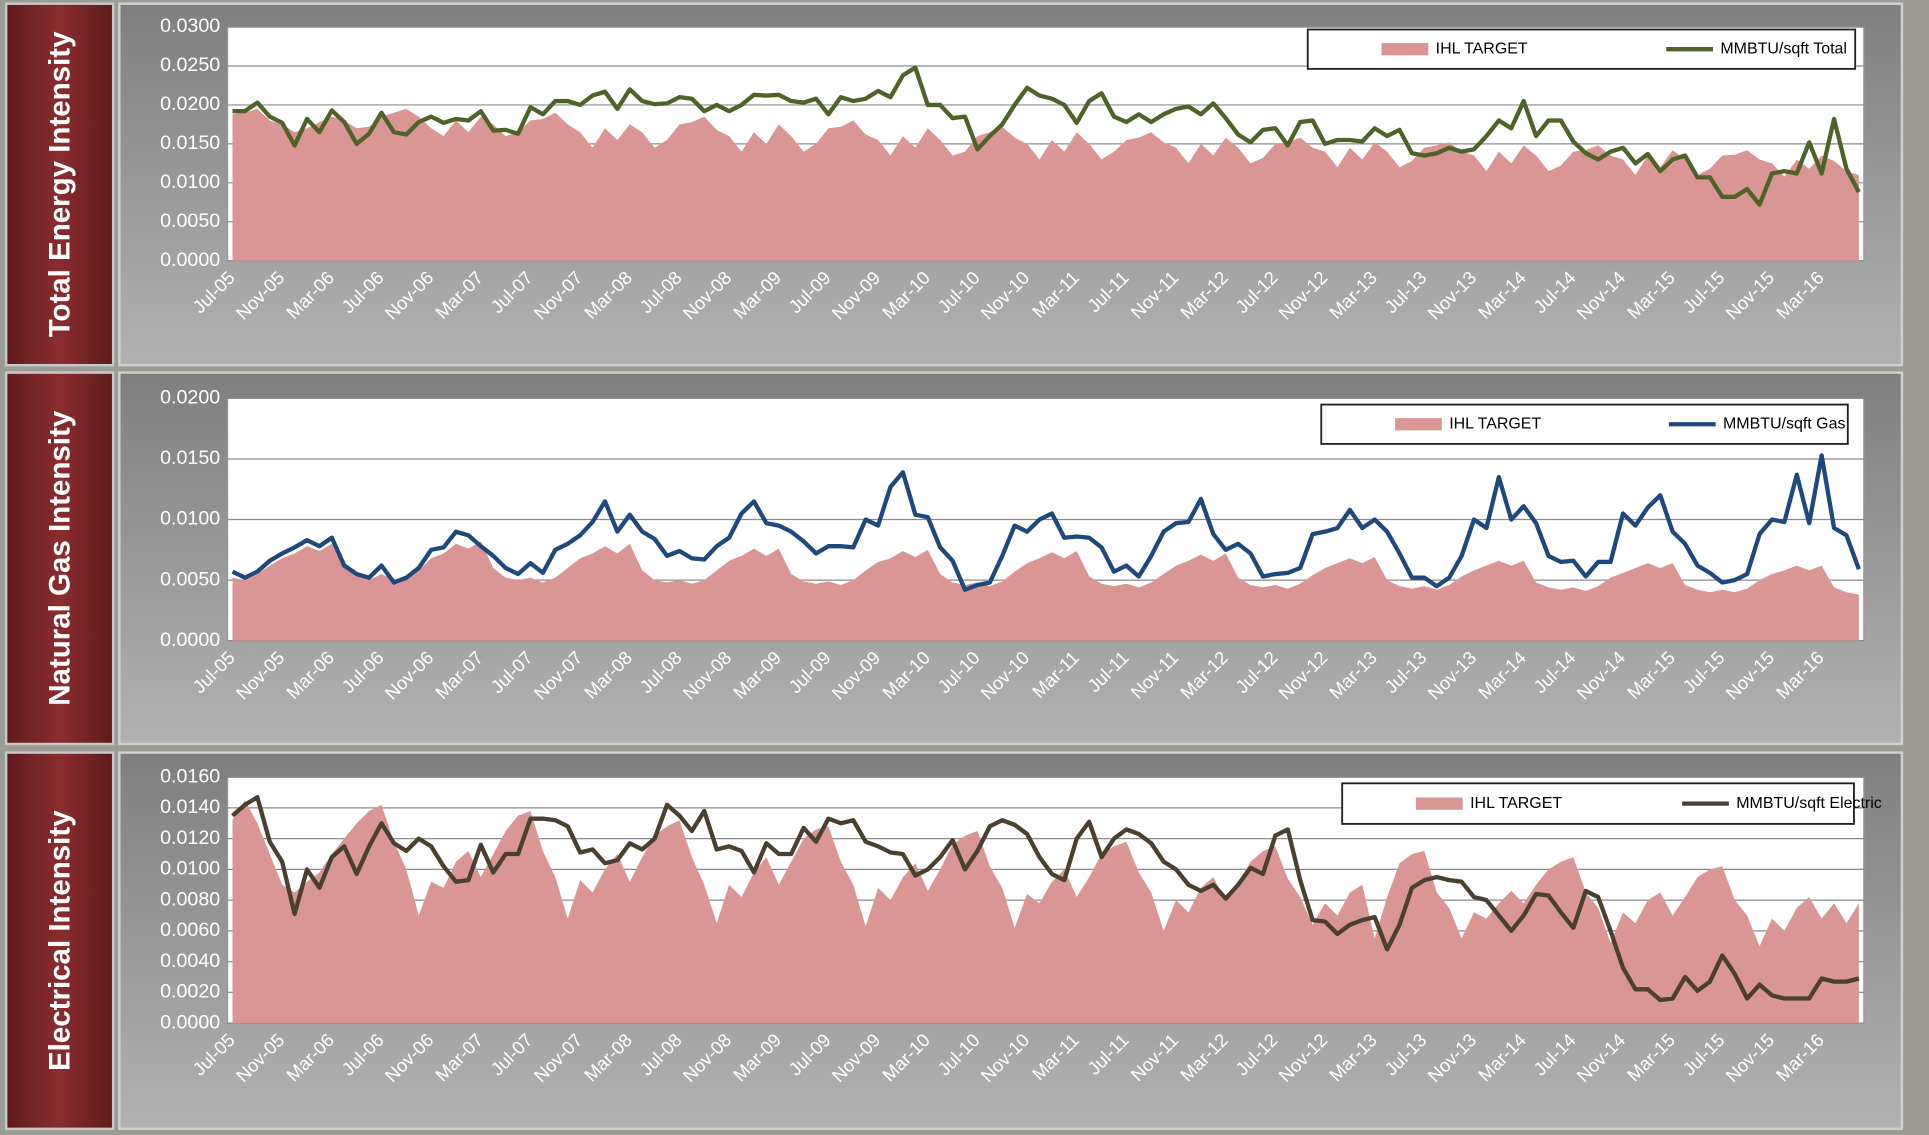  Describe the element at coordinates (1783, 48) in the screenshot. I see `legend-label: MMBTU/sqft Total` at that location.